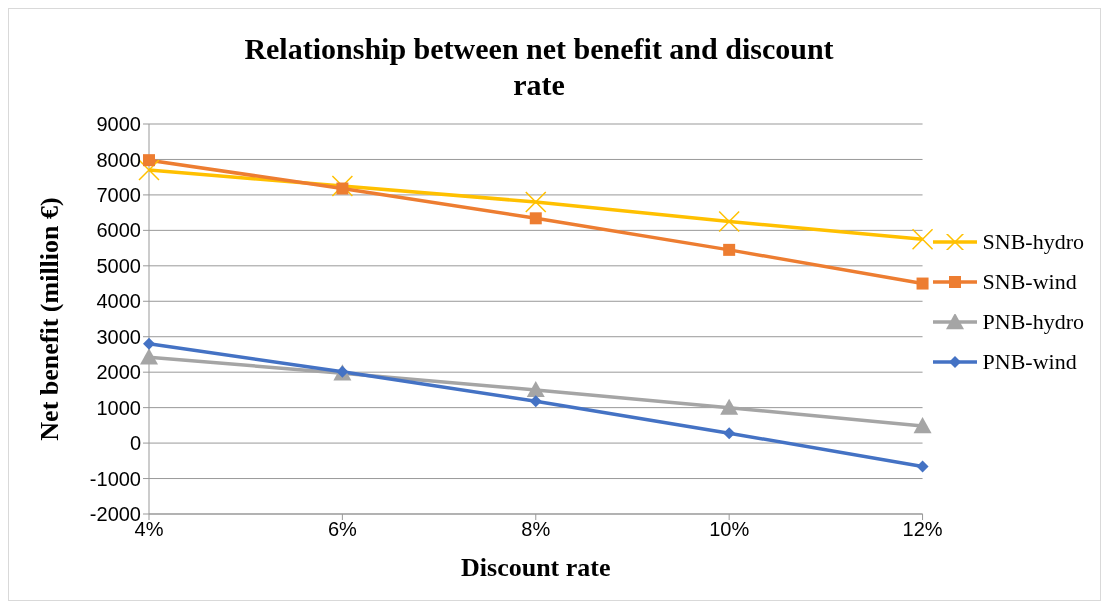 This screenshot has height=607, width=1107. I want to click on chart-title: Relationship between net benefit and discount rate, so click(539, 67).